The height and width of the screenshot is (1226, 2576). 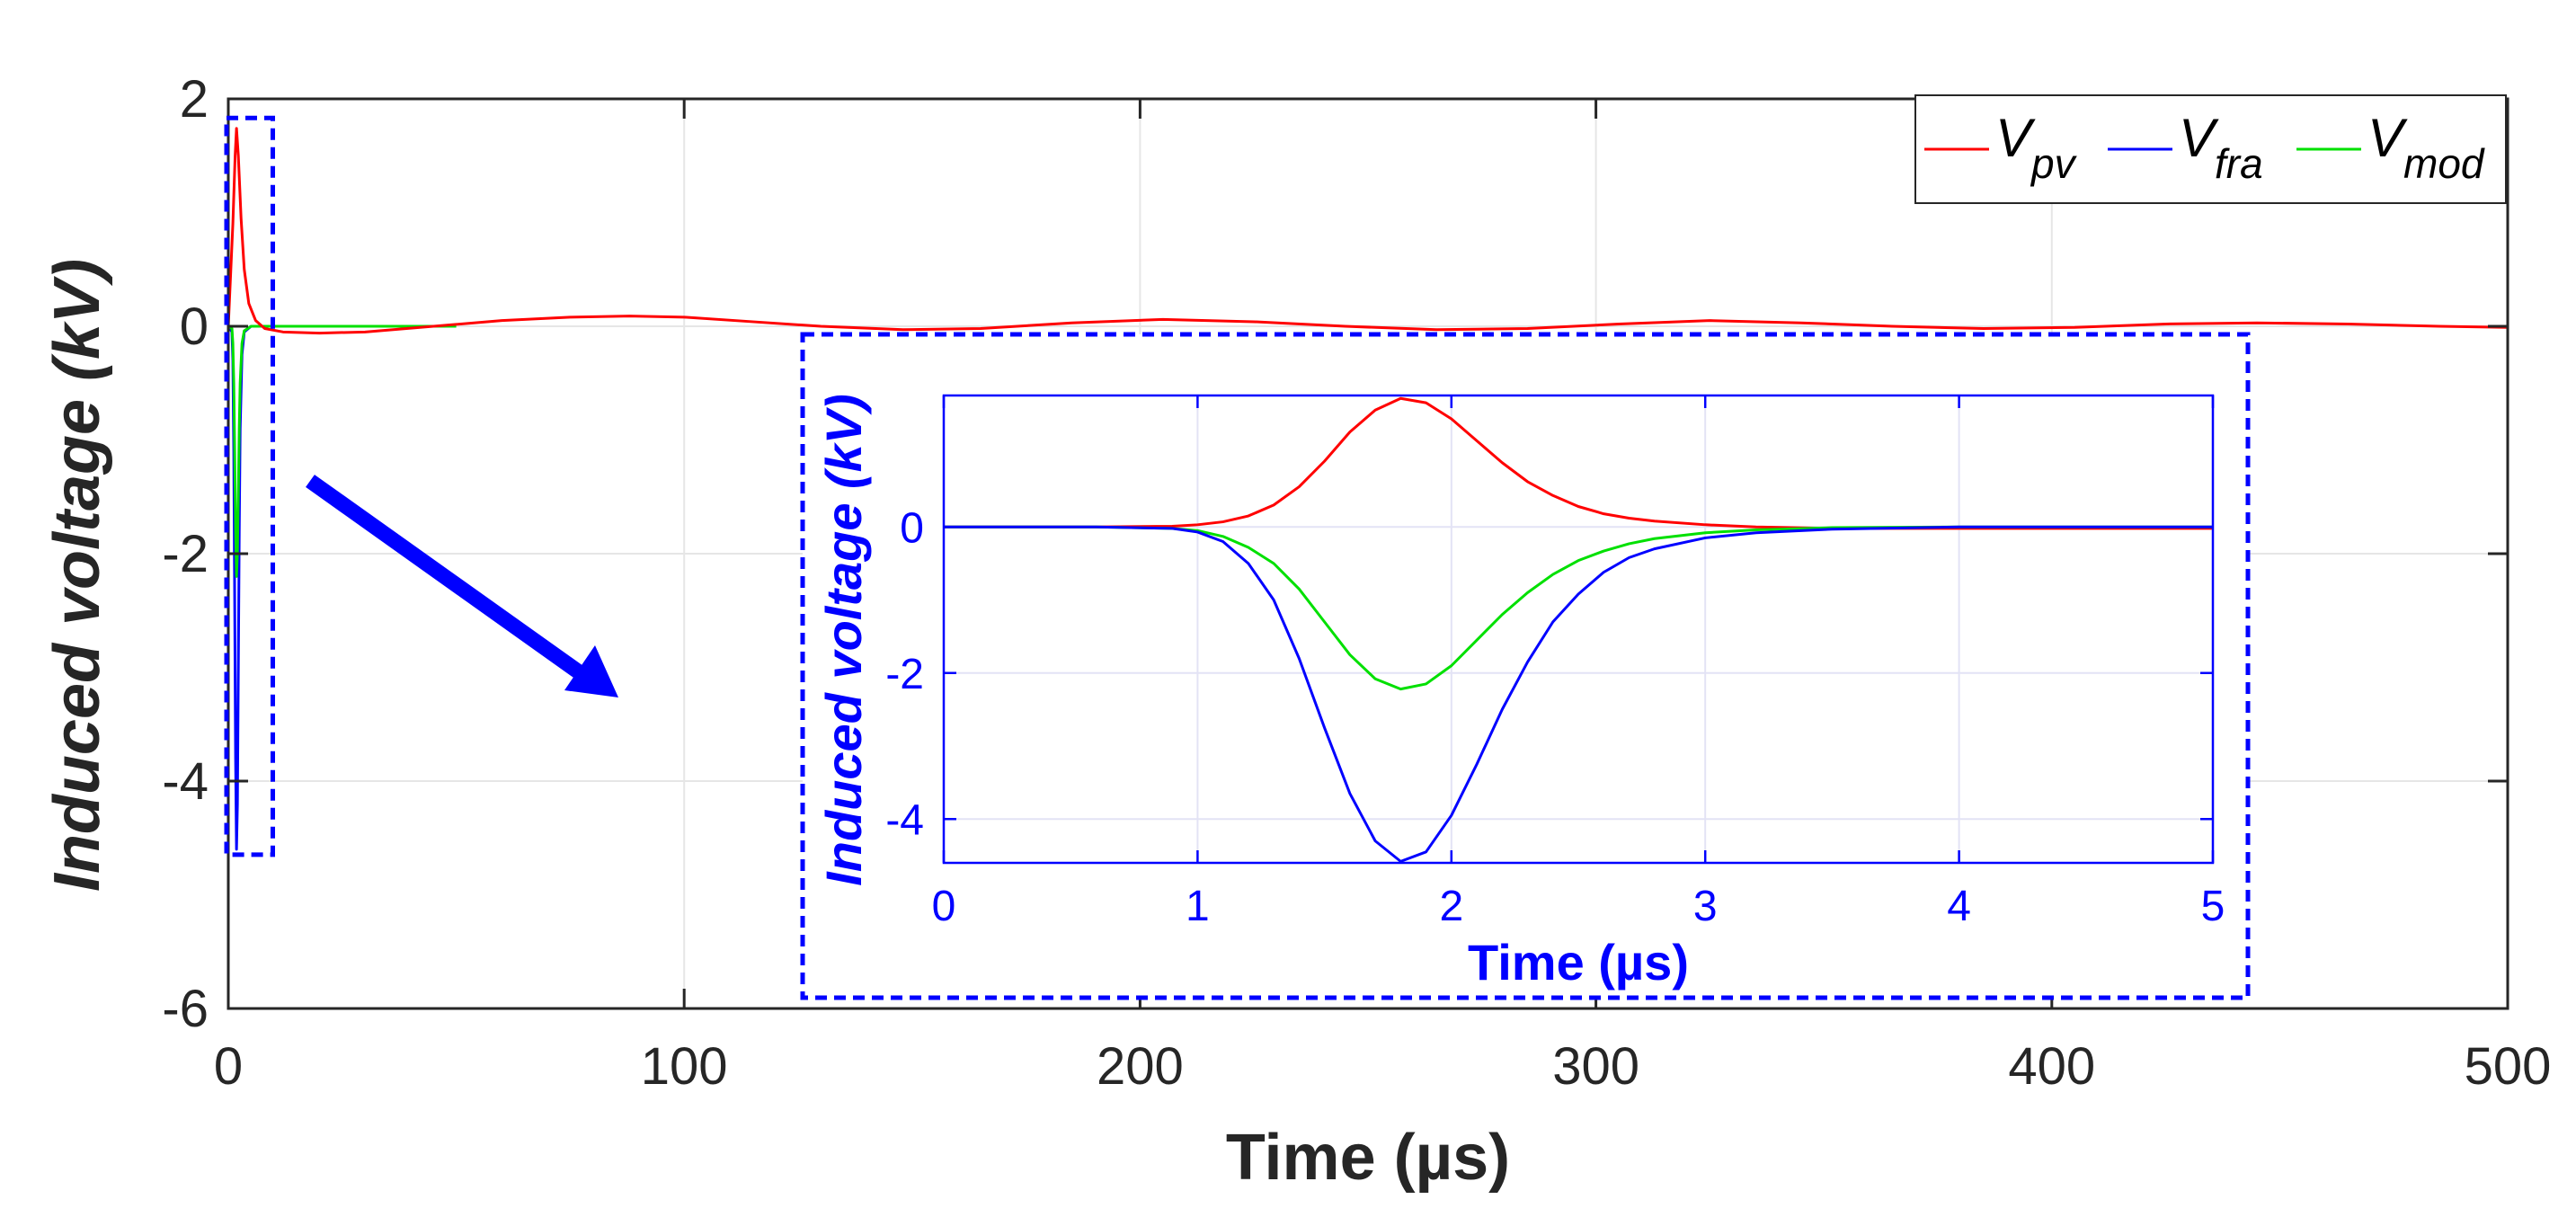 What do you see at coordinates (185, 781) in the screenshot?
I see `main-y-tick-label-1: -4` at bounding box center [185, 781].